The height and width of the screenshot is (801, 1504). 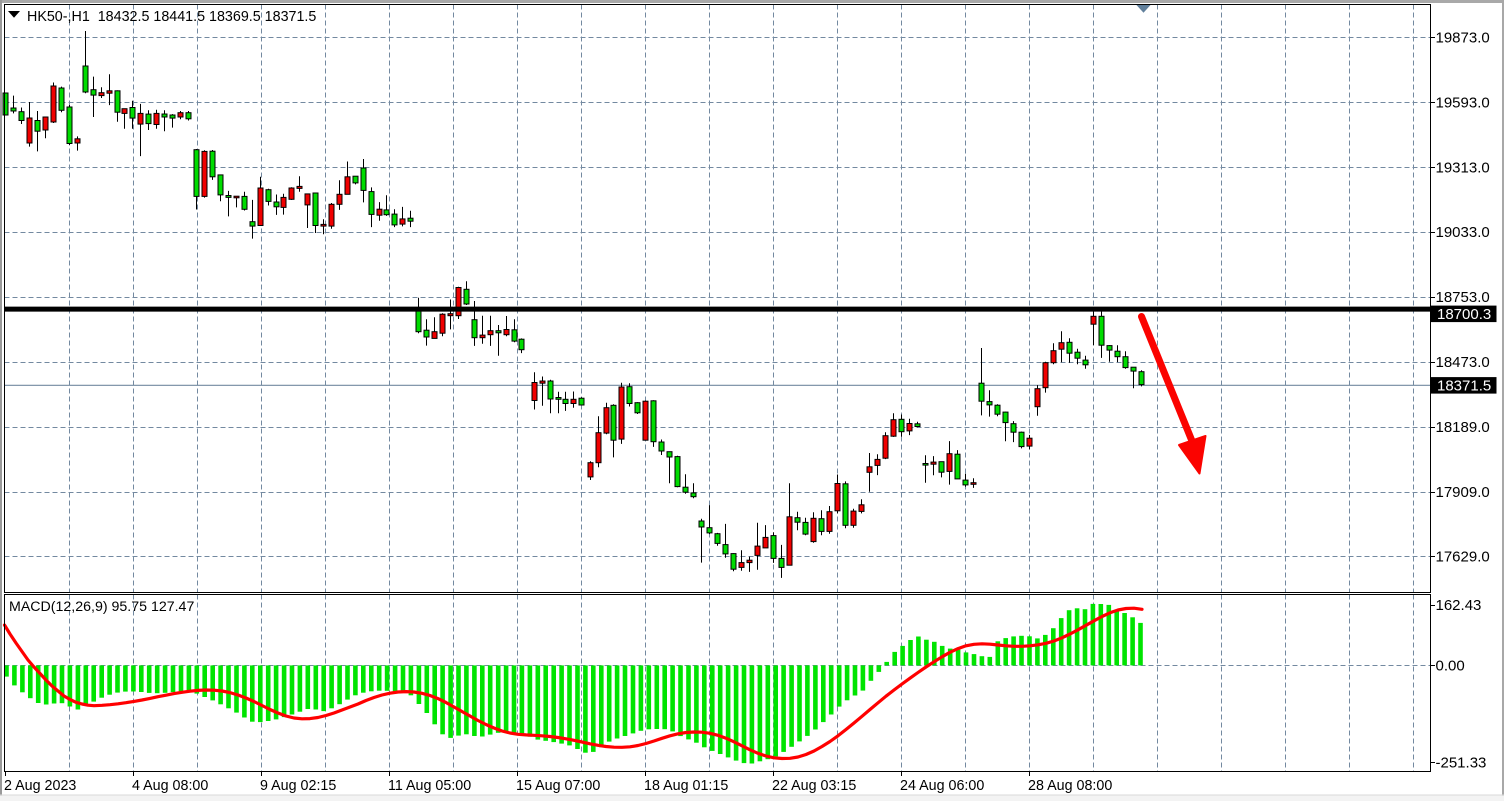 I want to click on svg-text: 4 Aug 08:00, so click(x=170, y=786).